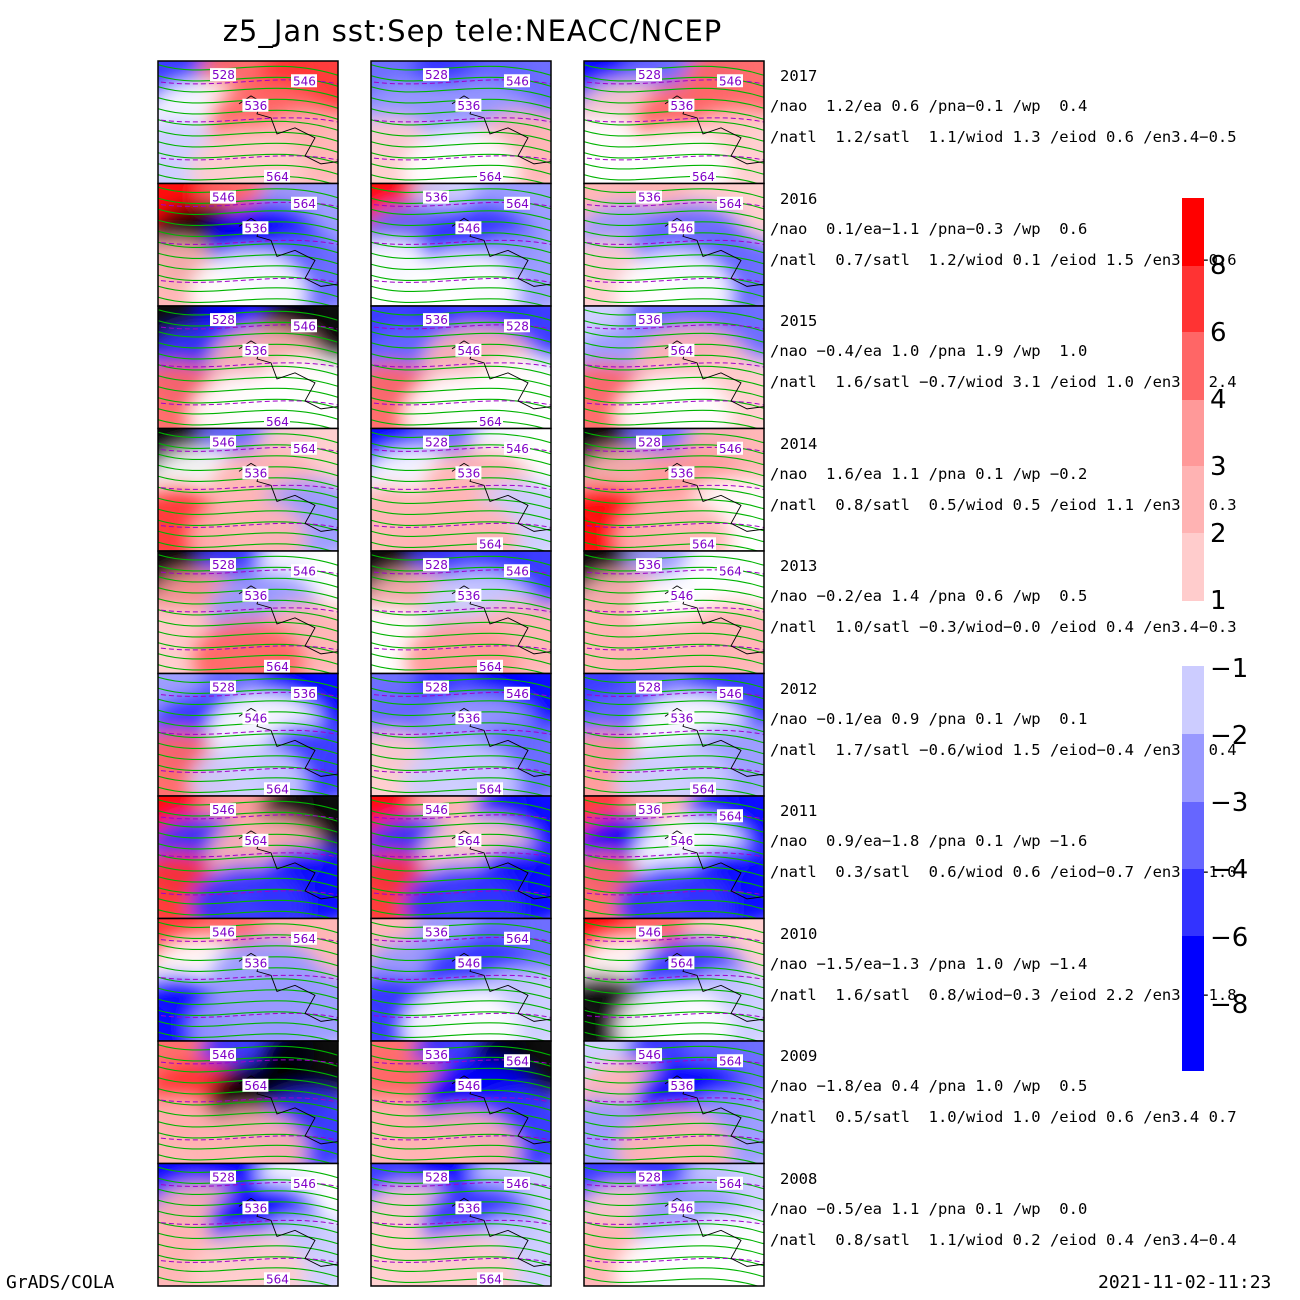 Image resolution: width=1300 pixels, height=1300 pixels. Describe the element at coordinates (1229, 870) in the screenshot. I see `colorbar-tick-label: −4` at that location.